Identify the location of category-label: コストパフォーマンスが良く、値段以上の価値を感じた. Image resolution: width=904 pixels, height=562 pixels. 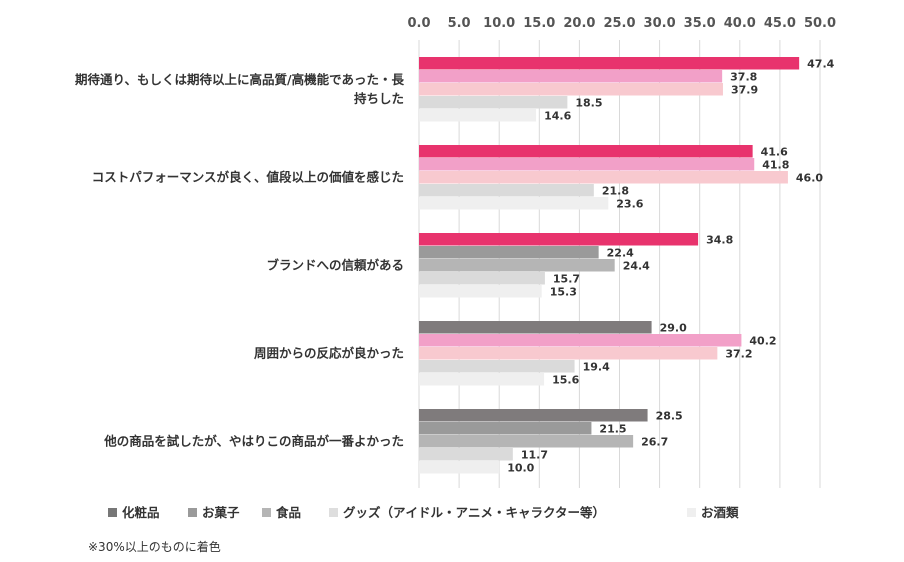
(248, 177).